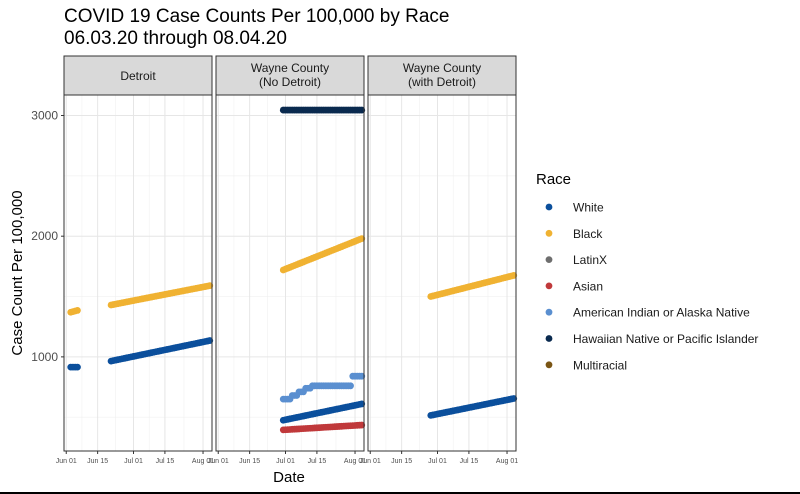  Describe the element at coordinates (44, 236) in the screenshot. I see `y-tick-label: 2000` at that location.